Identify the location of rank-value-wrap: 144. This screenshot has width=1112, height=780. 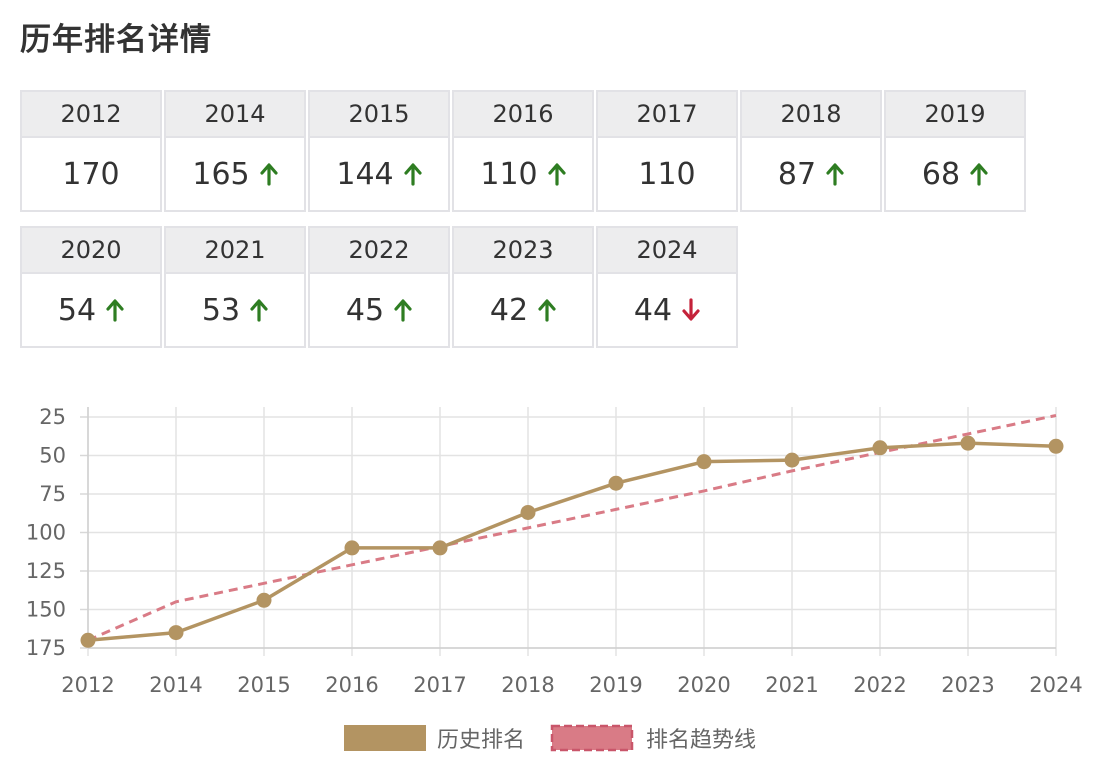
(379, 174).